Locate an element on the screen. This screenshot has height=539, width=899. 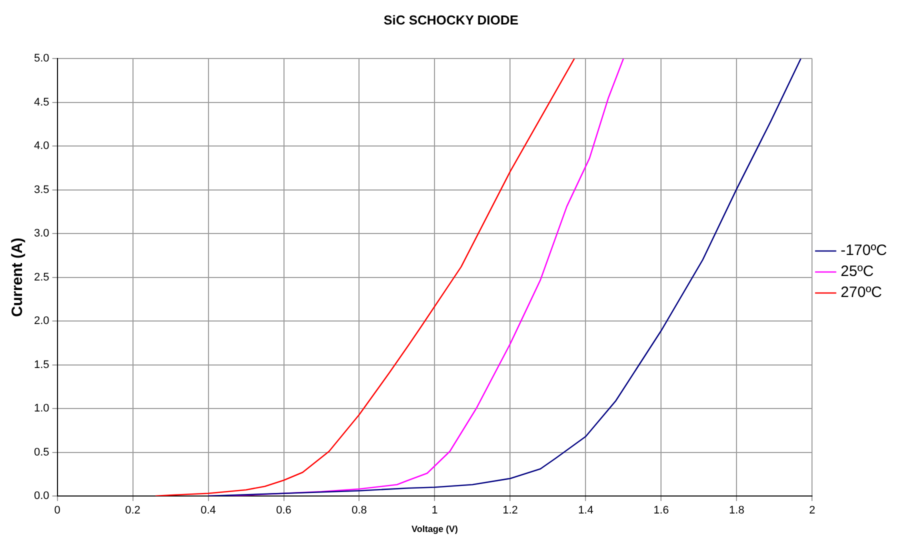
y-tick-label: 2.5 is located at coordinates (42, 277).